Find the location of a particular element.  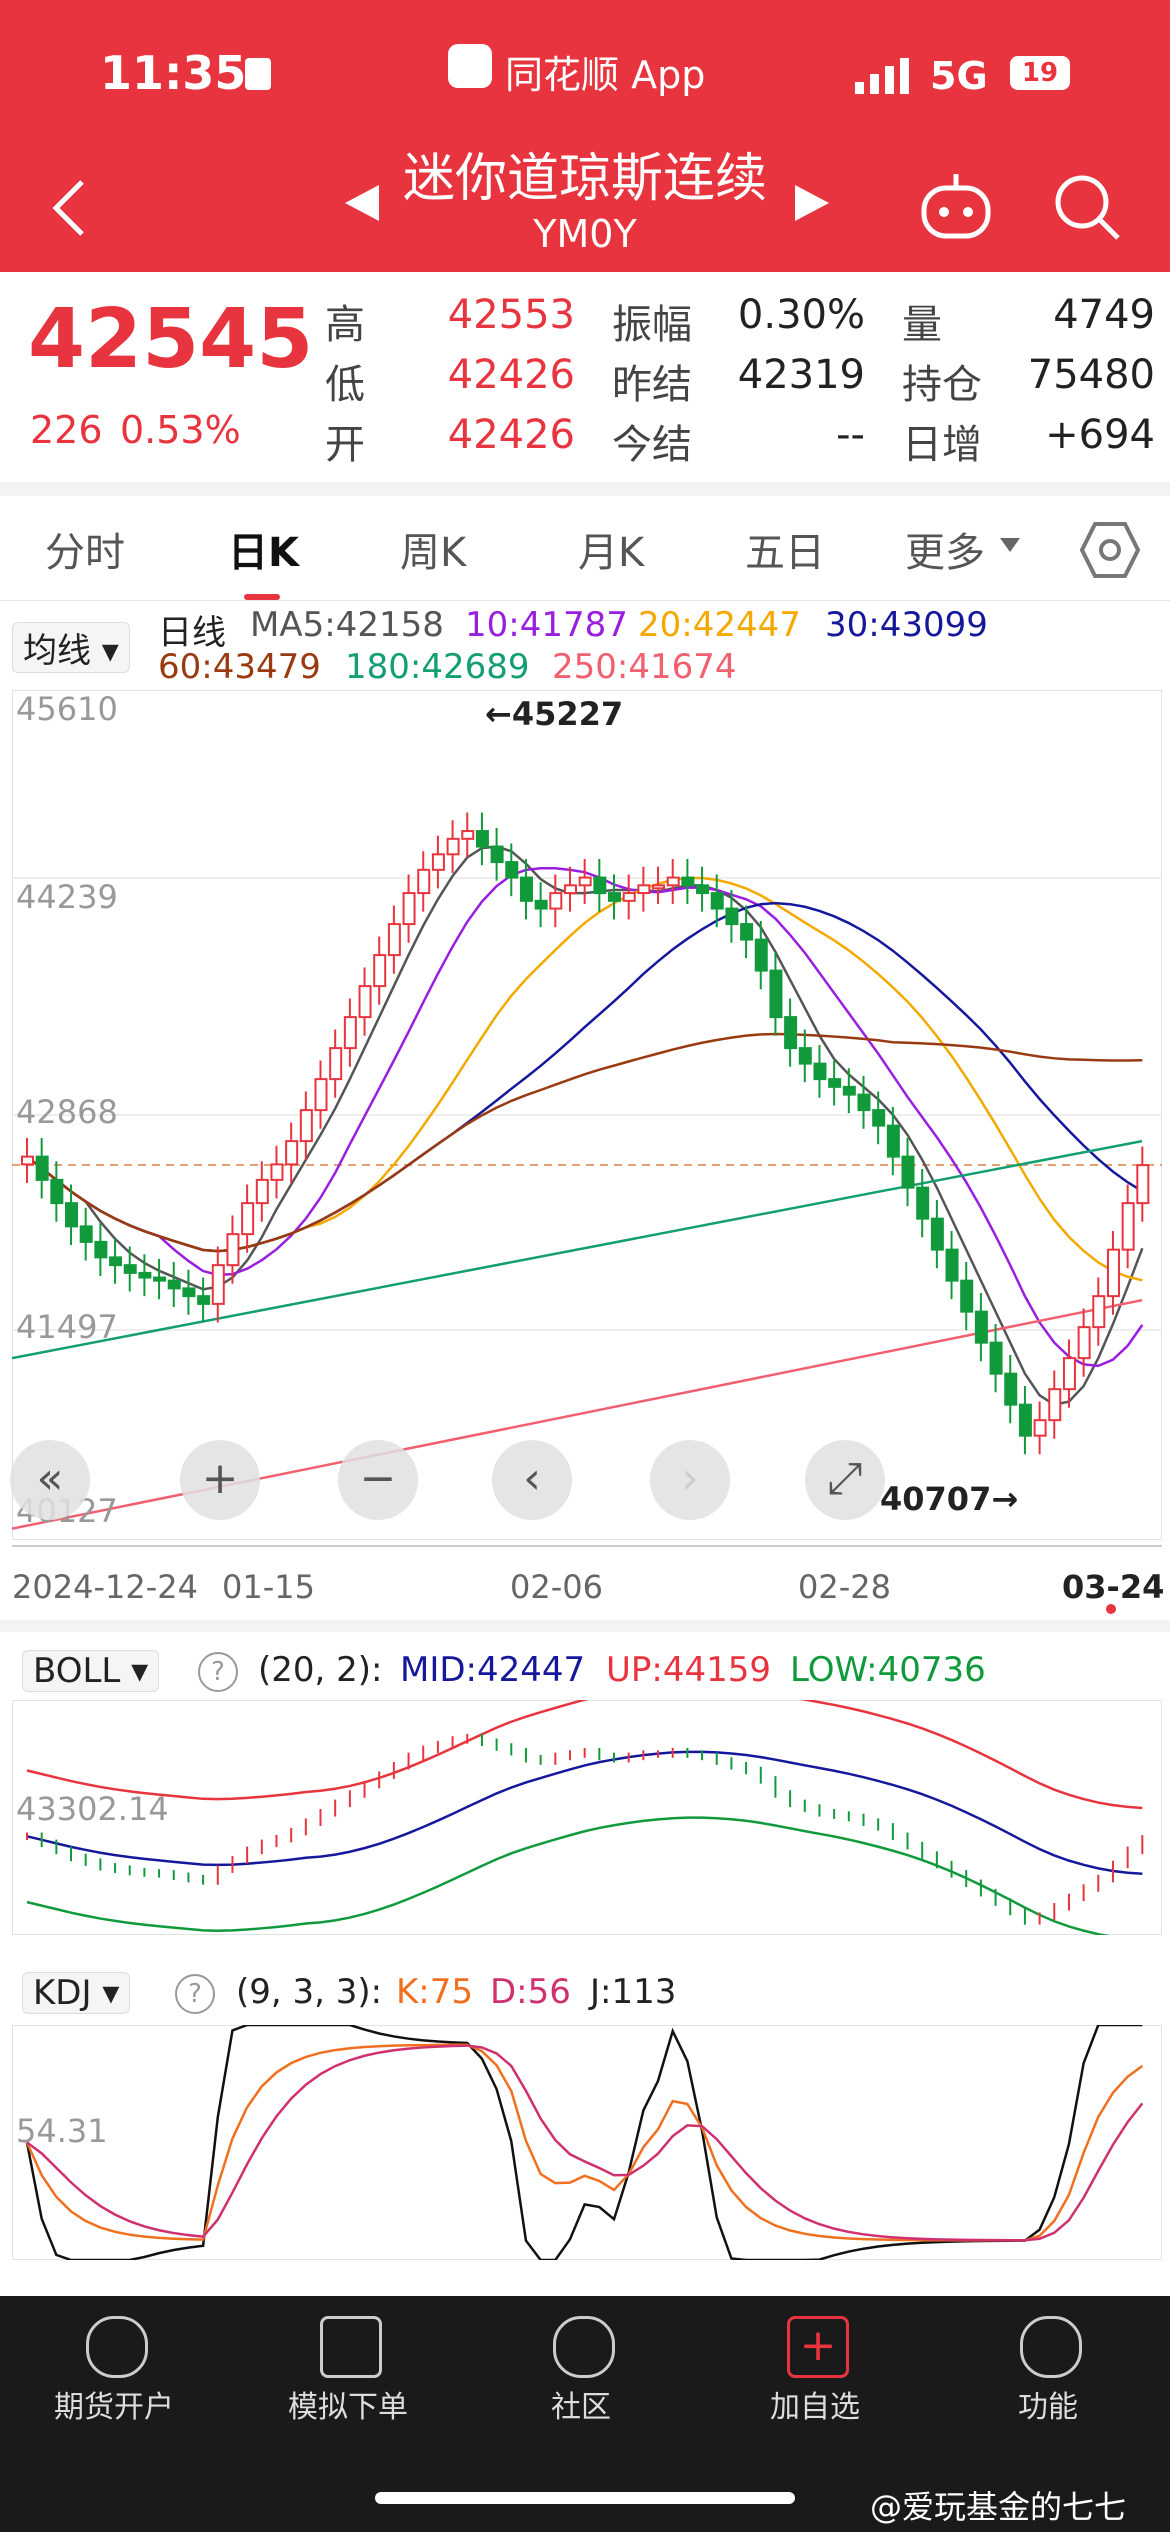

network-type: 5G is located at coordinates (959, 76).